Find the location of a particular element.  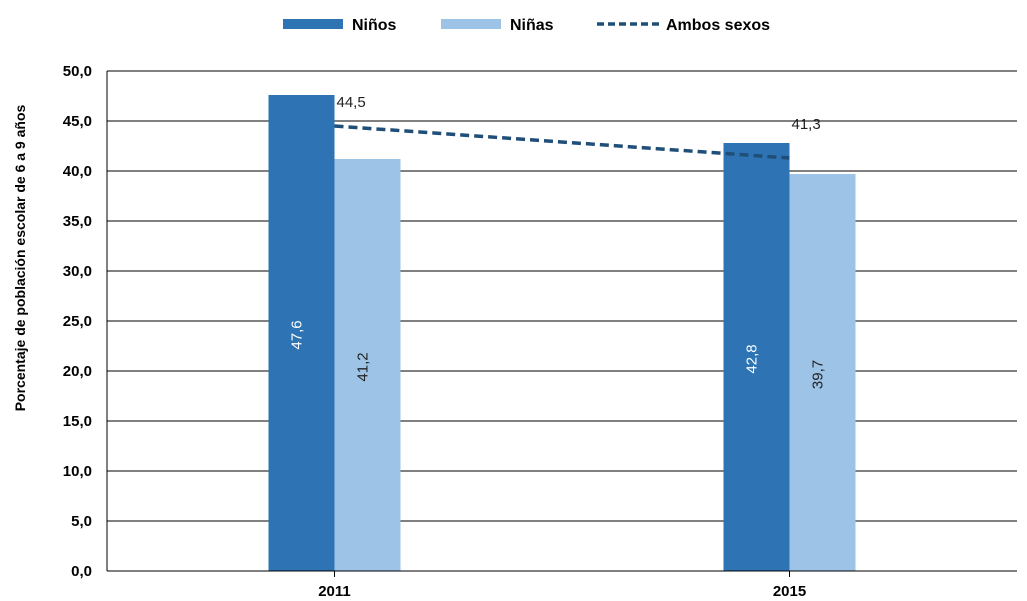

bar-ni-as-2015 is located at coordinates (822, 372).